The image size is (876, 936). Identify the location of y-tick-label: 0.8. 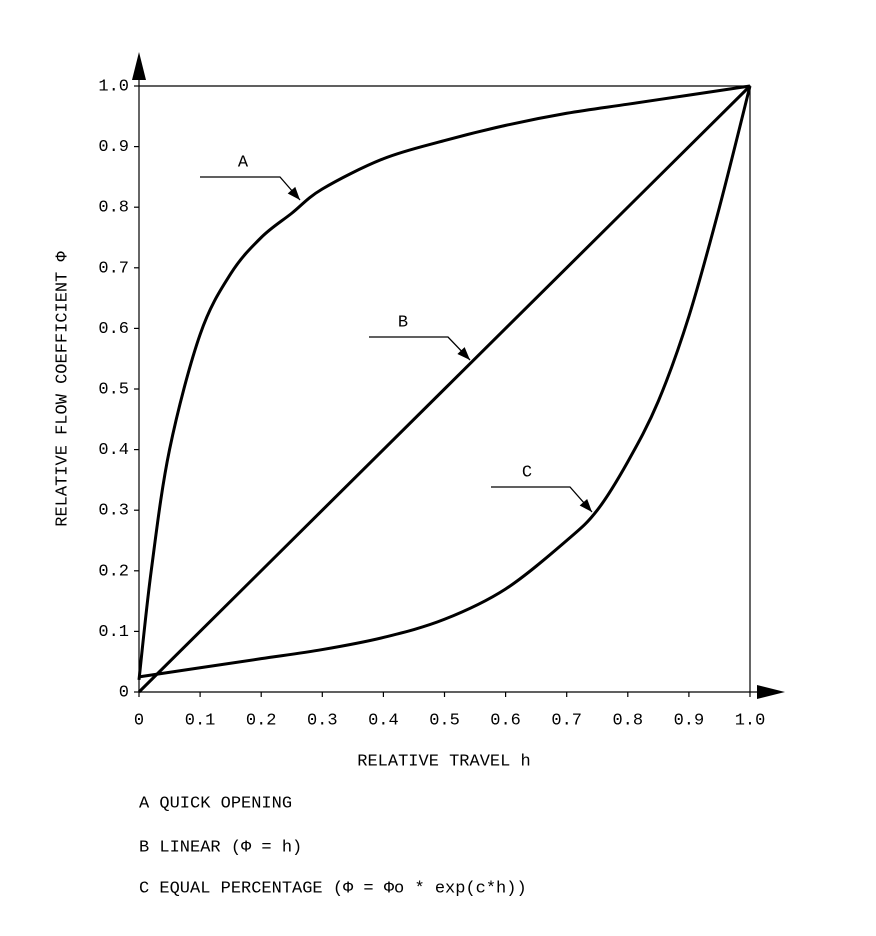
(113, 208).